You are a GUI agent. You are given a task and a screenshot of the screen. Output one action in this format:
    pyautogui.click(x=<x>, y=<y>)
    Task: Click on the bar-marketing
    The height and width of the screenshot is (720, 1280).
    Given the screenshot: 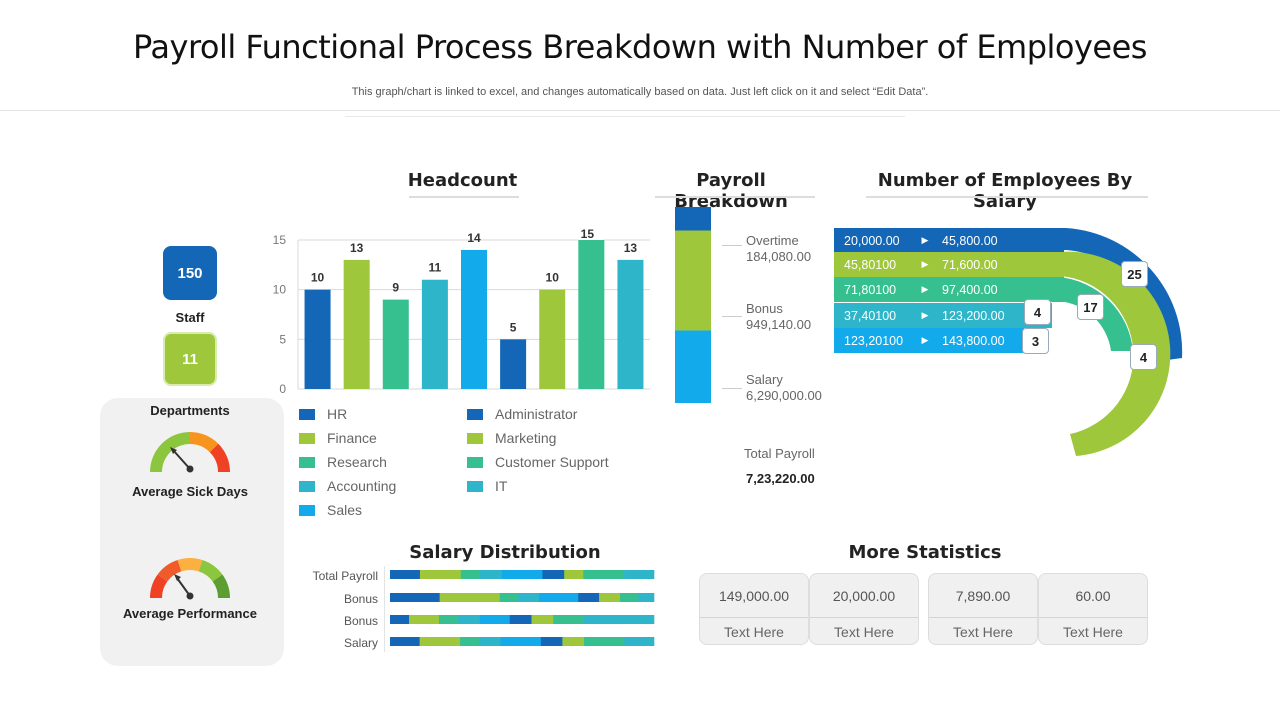 What is the action you would take?
    pyautogui.click(x=552, y=339)
    